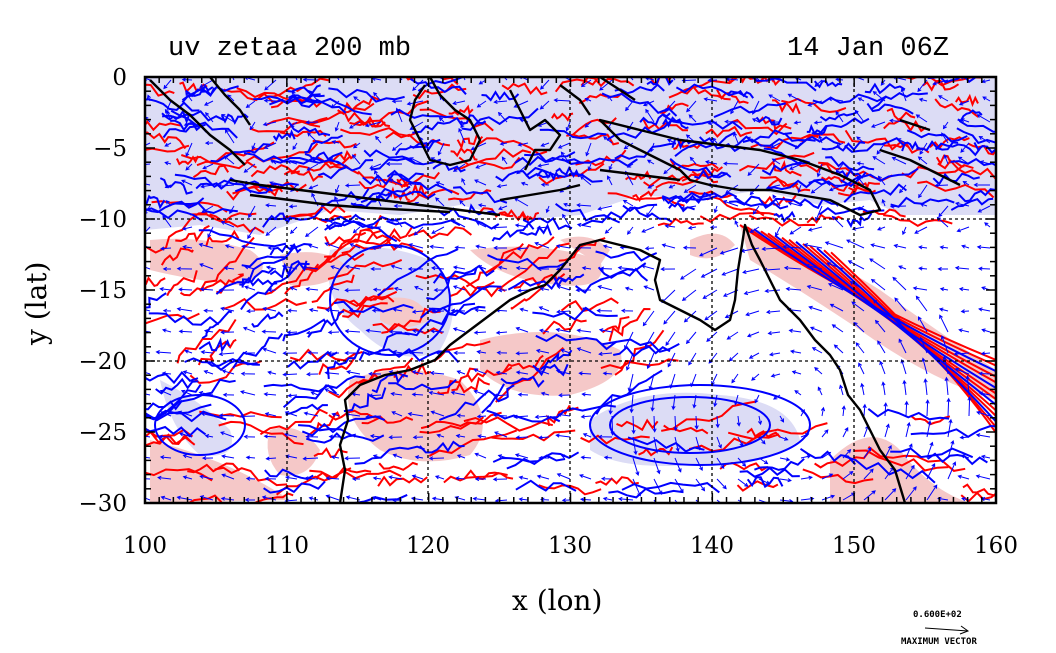 The width and height of the screenshot is (1056, 653). What do you see at coordinates (947, 630) in the screenshot?
I see `max-vector-arrow` at bounding box center [947, 630].